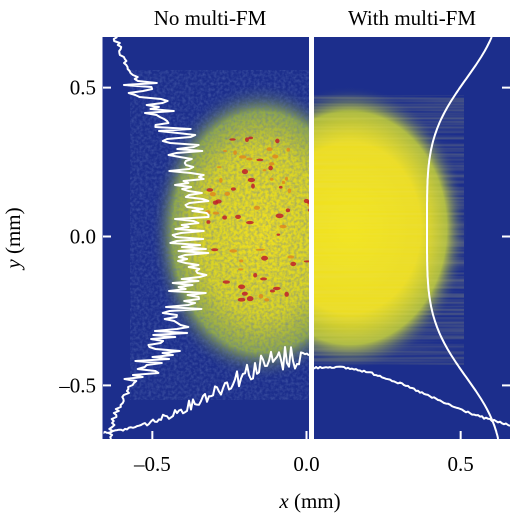 The width and height of the screenshot is (510, 521). What do you see at coordinates (461, 464) in the screenshot?
I see `x-tick-label: 0.5` at bounding box center [461, 464].